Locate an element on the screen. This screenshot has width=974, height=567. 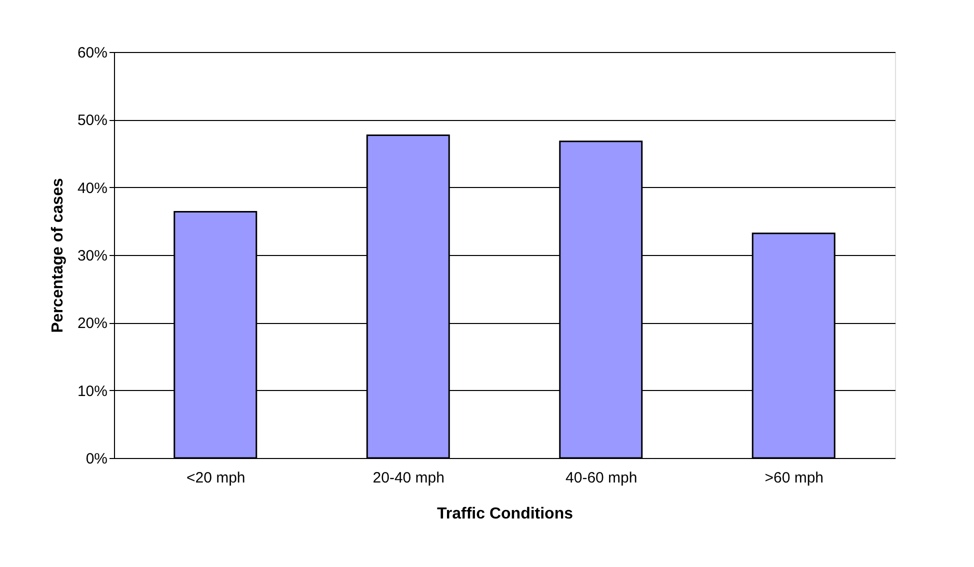
y-tick-label: 10% is located at coordinates (92, 391).